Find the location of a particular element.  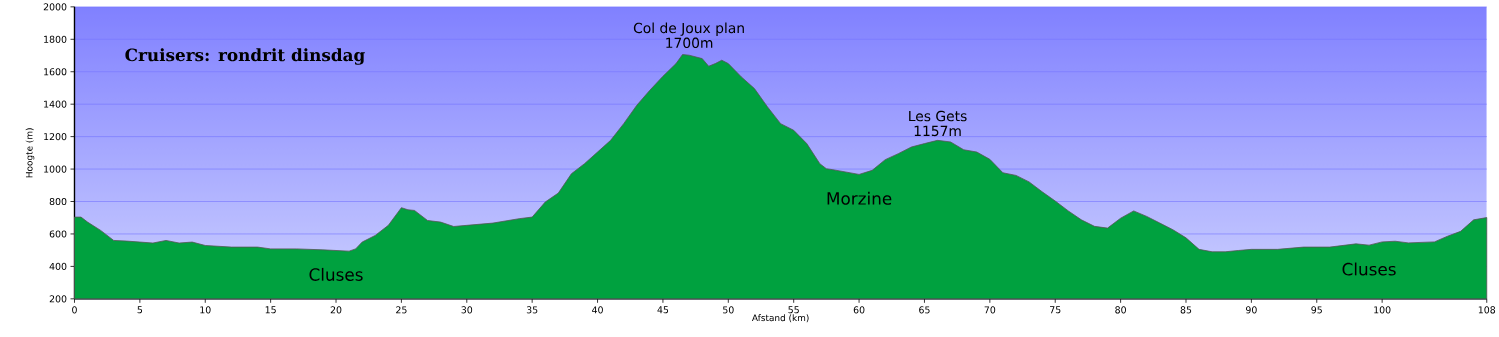

y-tick-label: 400 is located at coordinates (58, 267).